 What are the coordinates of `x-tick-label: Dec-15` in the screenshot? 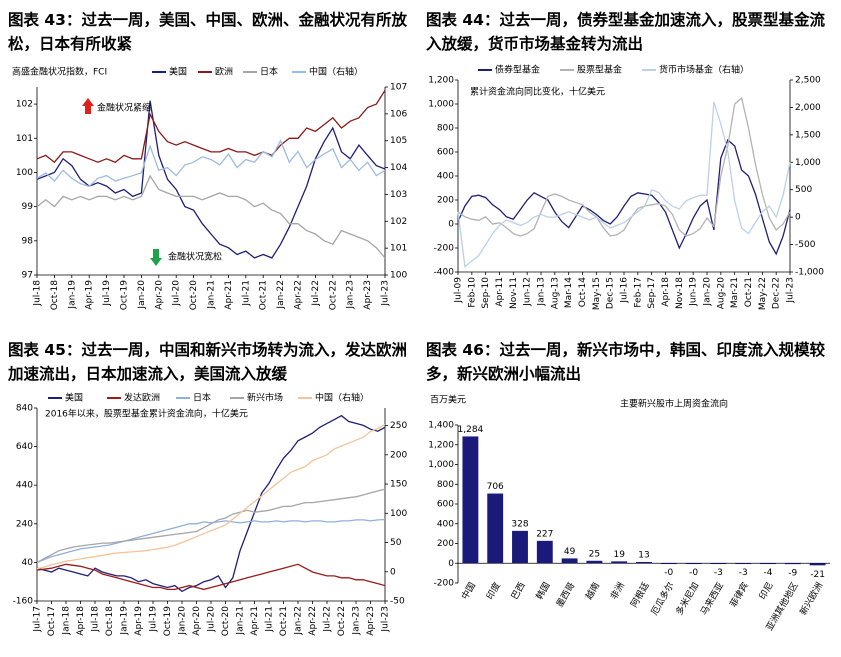 It's located at (611, 293).